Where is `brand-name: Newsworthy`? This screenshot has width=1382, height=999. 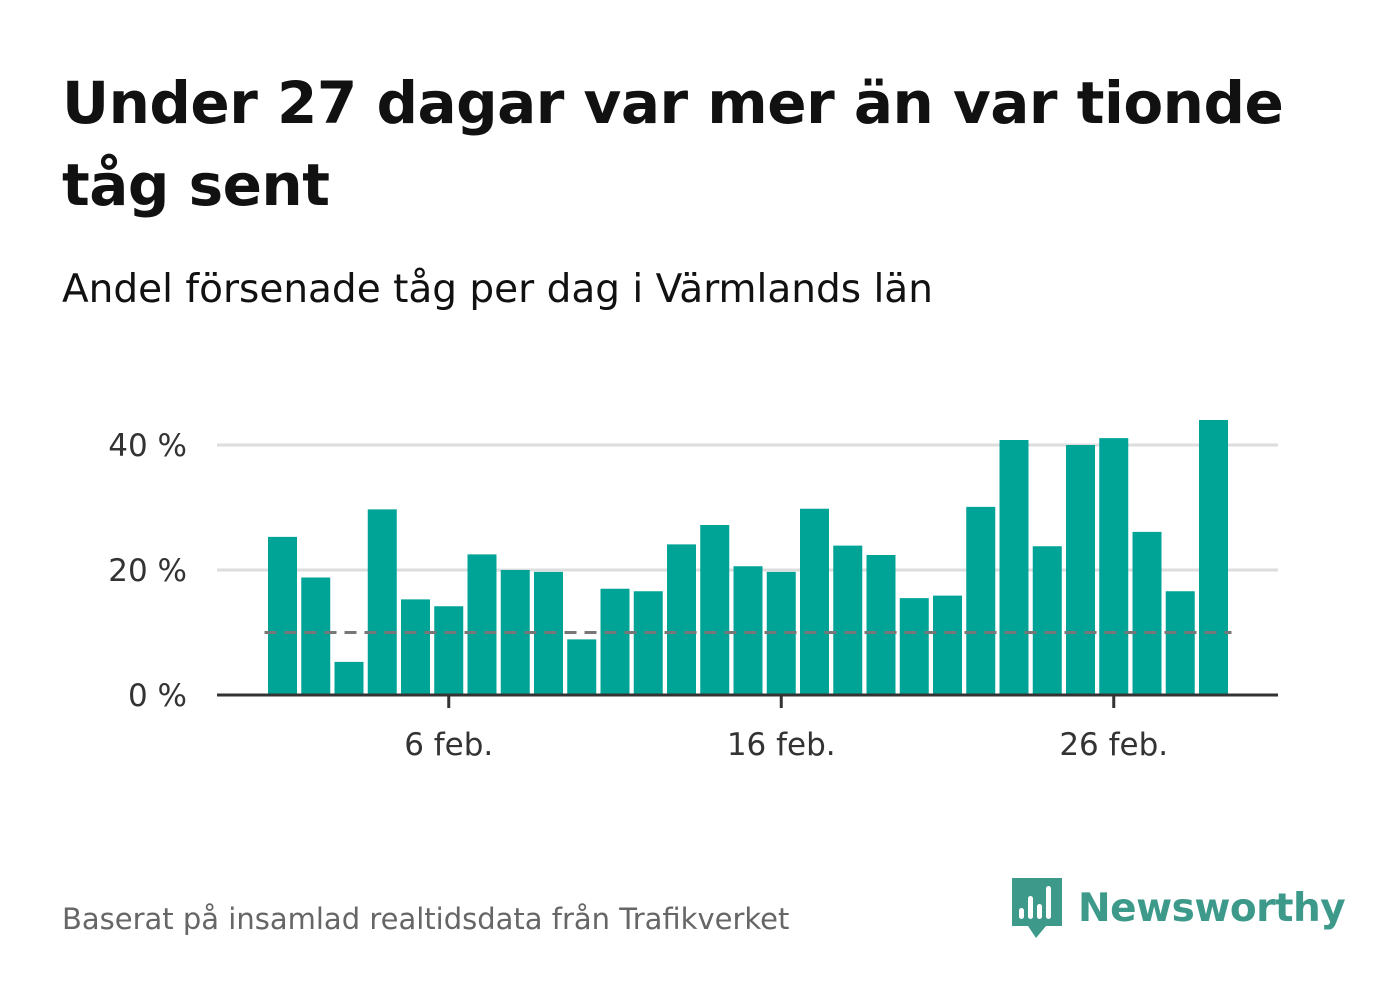 brand-name: Newsworthy is located at coordinates (1212, 908).